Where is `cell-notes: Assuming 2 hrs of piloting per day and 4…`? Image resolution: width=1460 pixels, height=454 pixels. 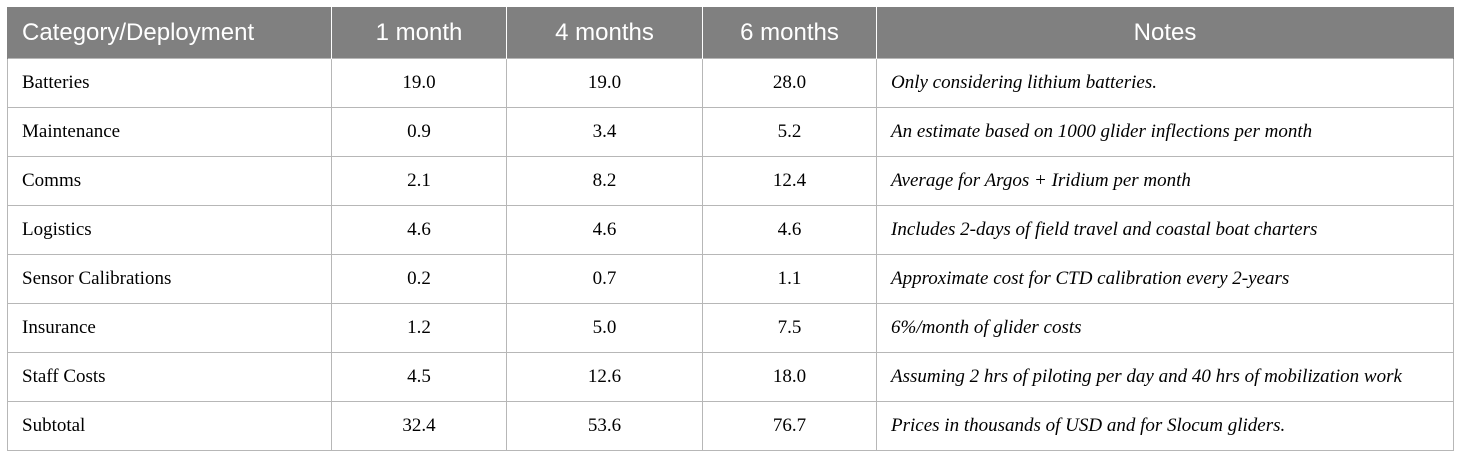 cell-notes: Assuming 2 hrs of piloting per day and 4… is located at coordinates (1165, 377).